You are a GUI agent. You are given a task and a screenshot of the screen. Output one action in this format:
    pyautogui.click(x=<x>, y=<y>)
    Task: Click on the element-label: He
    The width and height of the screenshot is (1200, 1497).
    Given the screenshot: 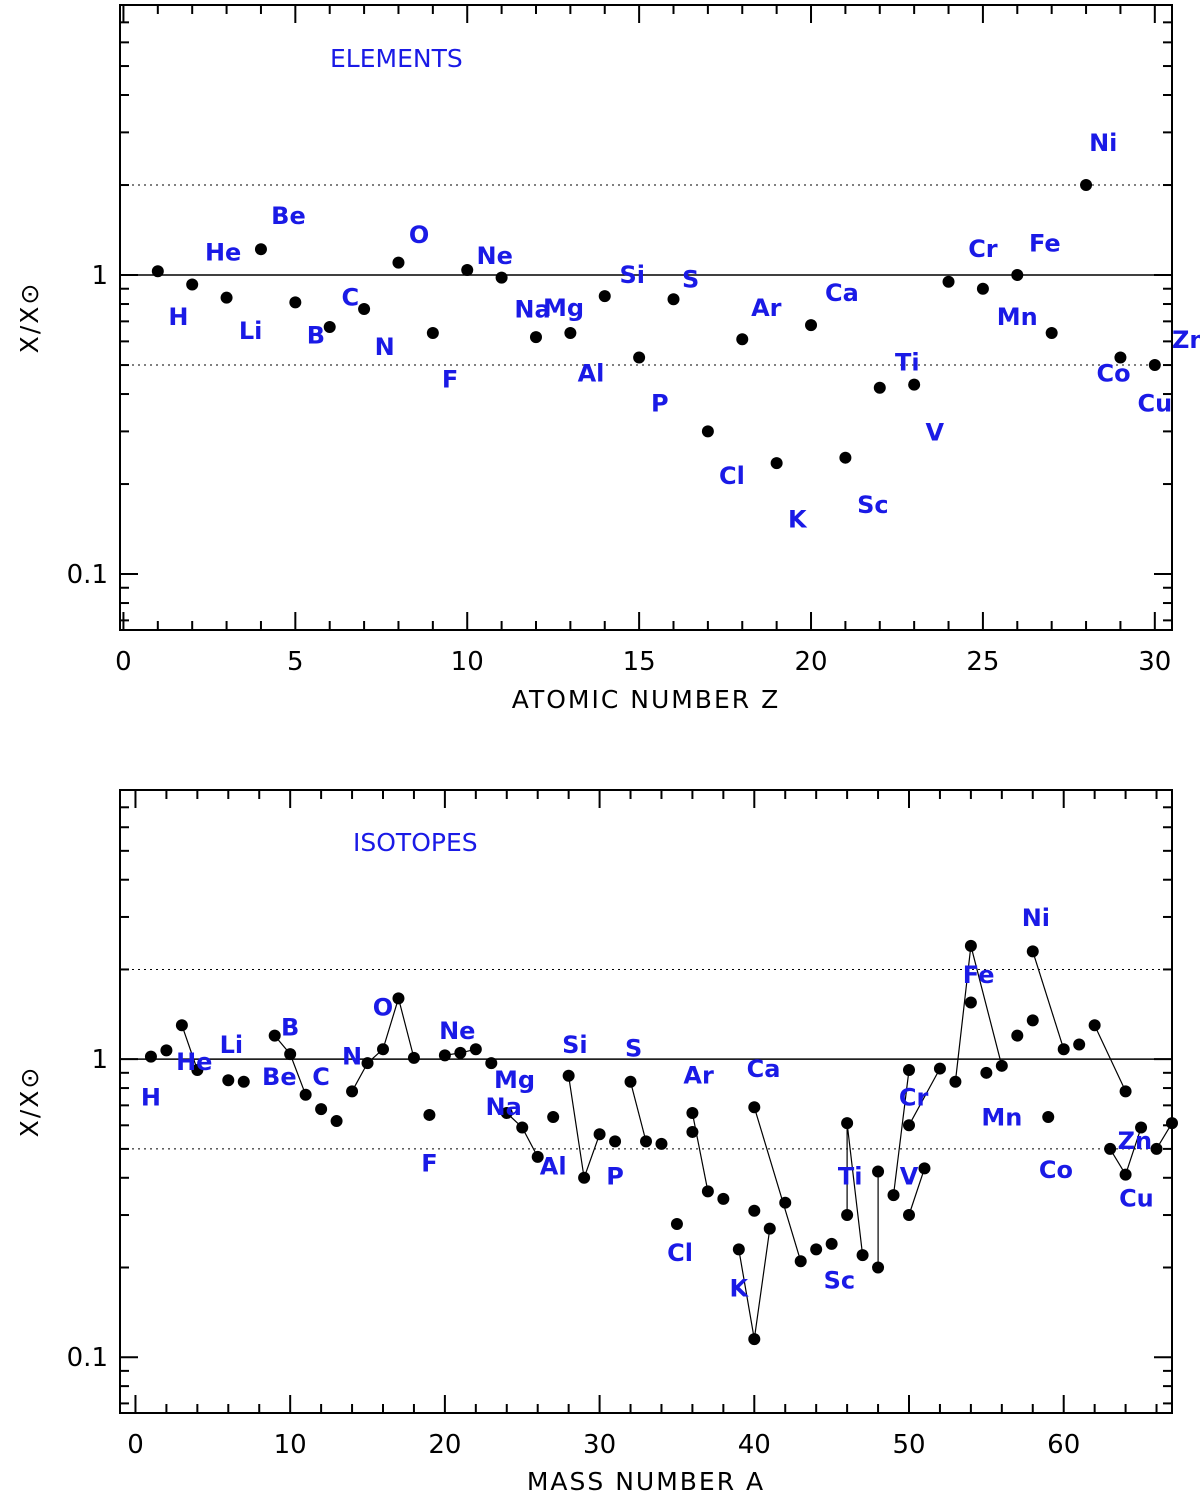 What is the action you would take?
    pyautogui.click(x=223, y=252)
    